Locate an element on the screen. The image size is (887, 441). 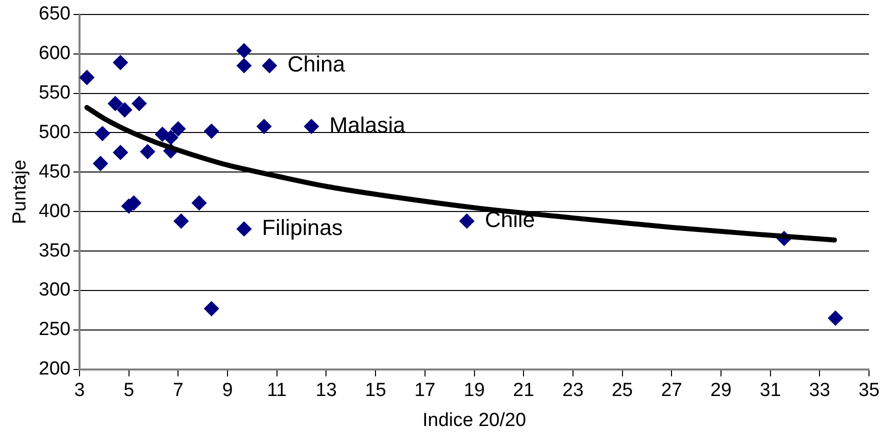
y-tick-label: 350 is located at coordinates (54, 251).